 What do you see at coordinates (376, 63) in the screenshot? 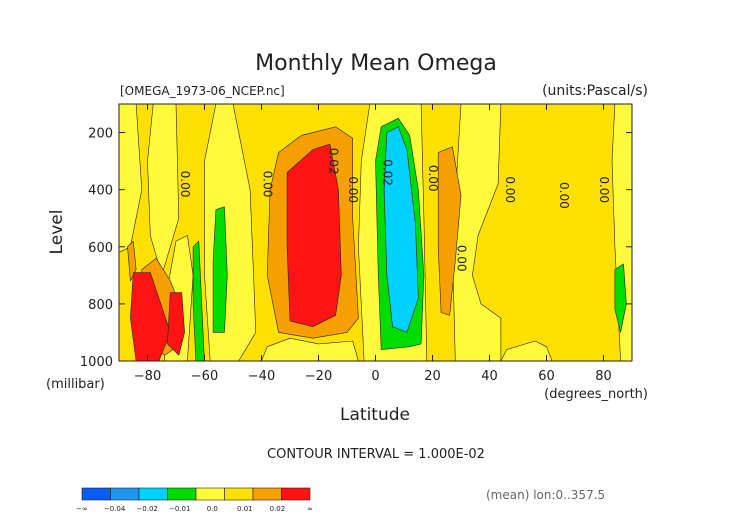
I see `chart-title: Monthly Mean Omega` at bounding box center [376, 63].